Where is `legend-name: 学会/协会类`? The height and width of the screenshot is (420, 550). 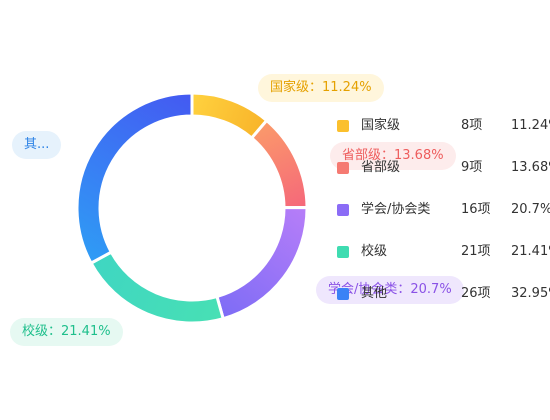
legend-name: 学会/协会类 is located at coordinates (396, 209).